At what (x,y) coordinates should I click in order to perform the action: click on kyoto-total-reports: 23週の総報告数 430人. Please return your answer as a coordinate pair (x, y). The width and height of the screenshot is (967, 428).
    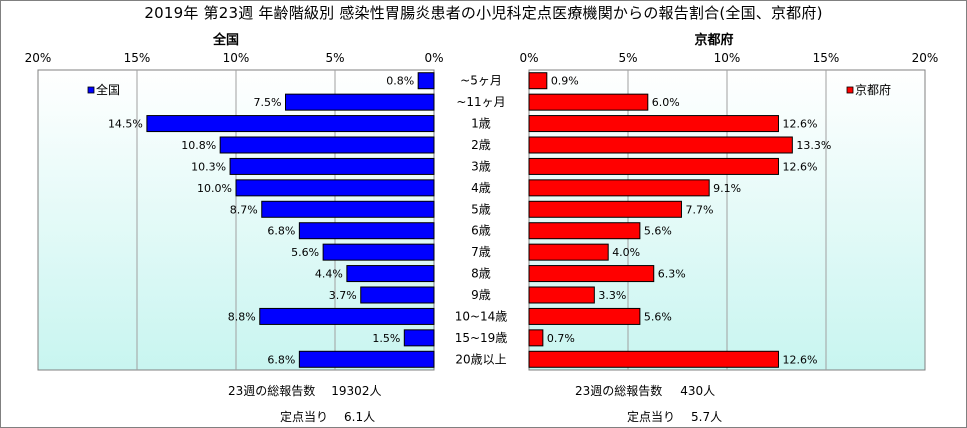
    Looking at the image, I should click on (645, 390).